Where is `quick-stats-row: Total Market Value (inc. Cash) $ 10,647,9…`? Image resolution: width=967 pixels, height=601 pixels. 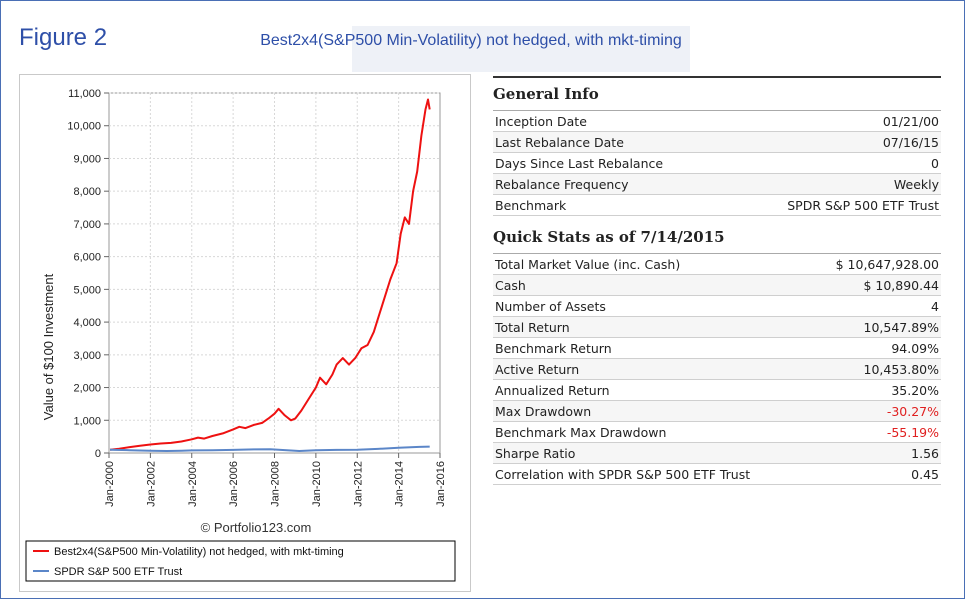 quick-stats-row: Total Market Value (inc. Cash) $ 10,647,9… is located at coordinates (717, 264).